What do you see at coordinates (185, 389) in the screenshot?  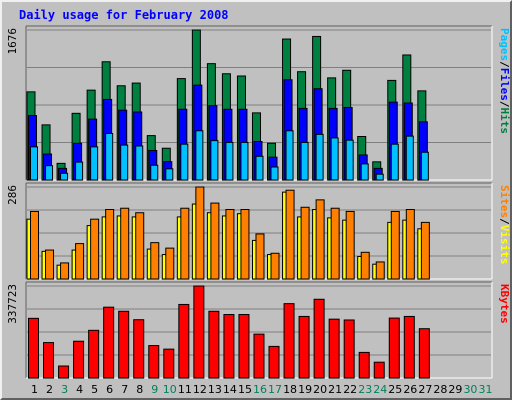 I see `x-tick-label-day-11: 11` at bounding box center [185, 389].